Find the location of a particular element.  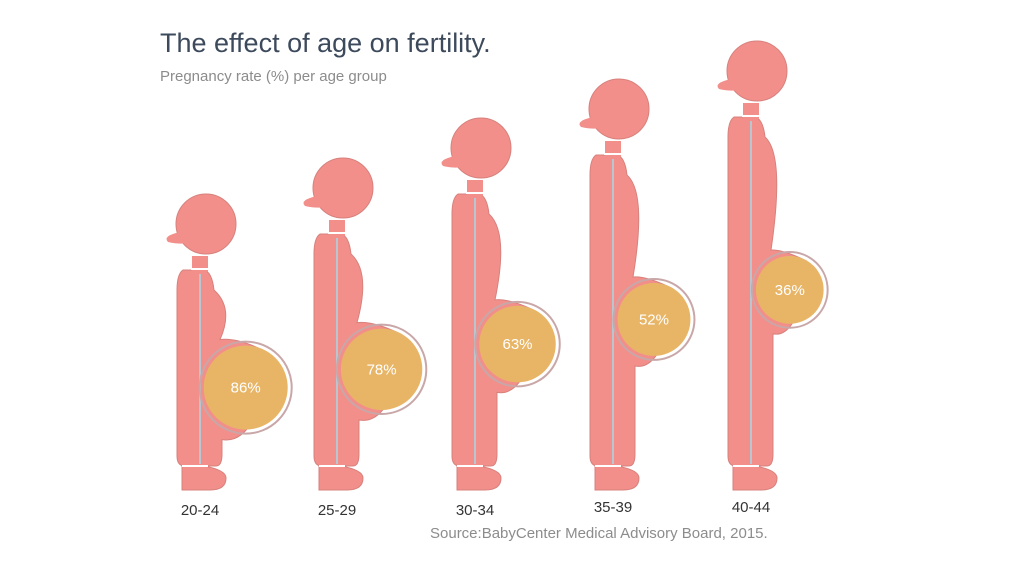

category-label: 20-24 is located at coordinates (200, 510).